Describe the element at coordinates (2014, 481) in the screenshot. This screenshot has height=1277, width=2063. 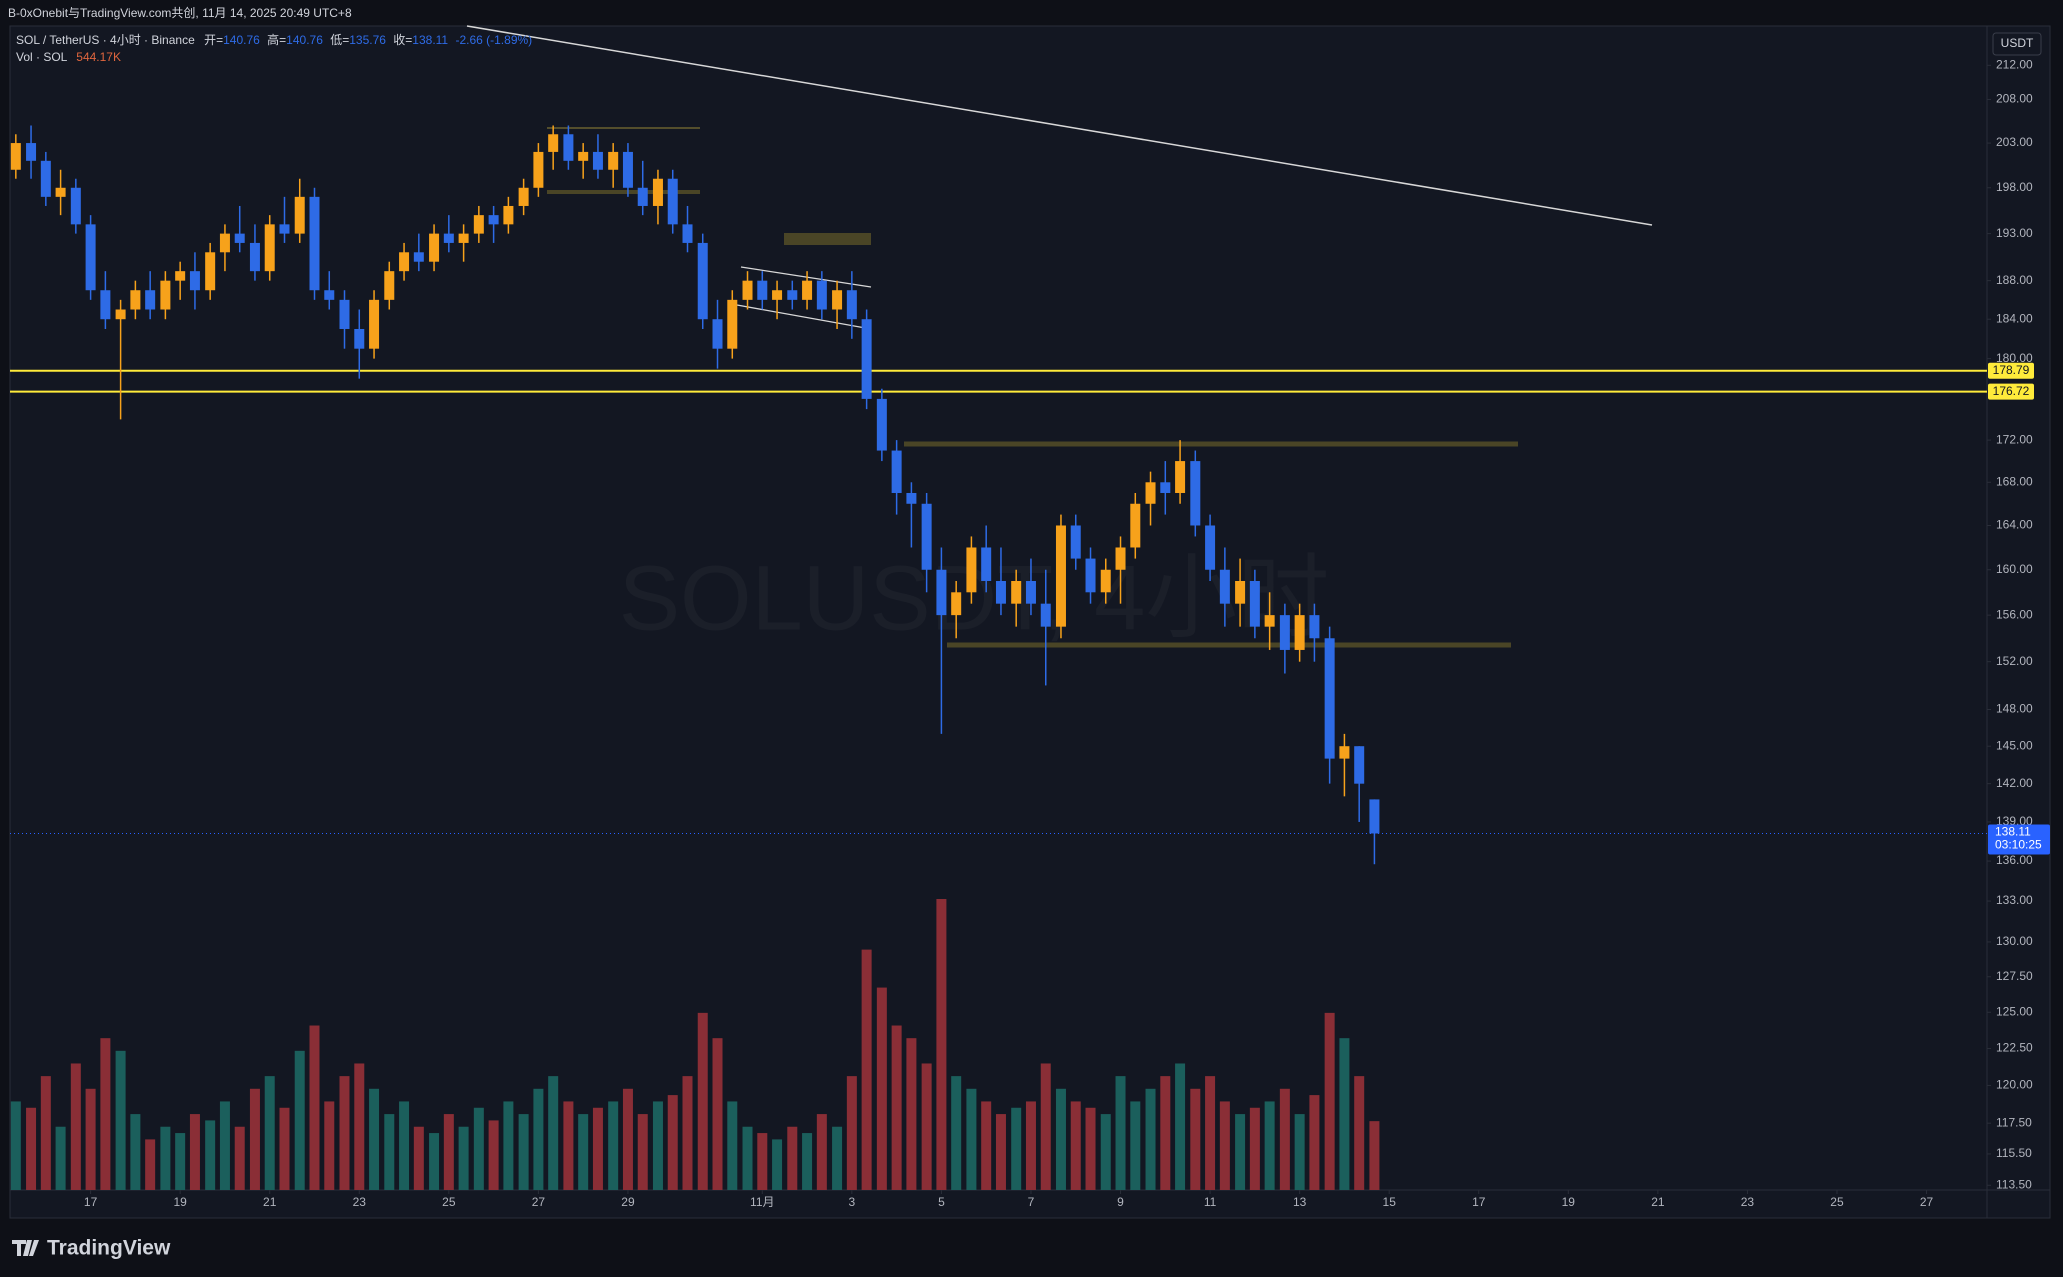
I see `y-tick-label: 168.00` at that location.